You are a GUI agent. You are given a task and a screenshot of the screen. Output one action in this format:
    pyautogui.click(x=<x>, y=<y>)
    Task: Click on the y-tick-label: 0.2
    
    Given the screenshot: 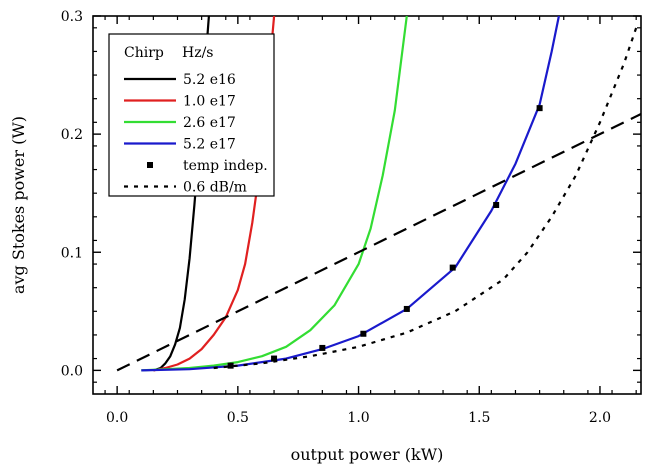 What is the action you would take?
    pyautogui.click(x=72, y=135)
    